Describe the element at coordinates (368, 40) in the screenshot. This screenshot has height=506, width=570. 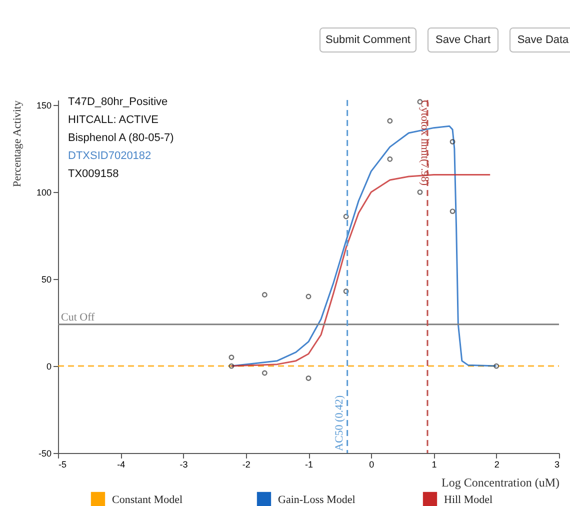
I see `text: Submit Comment` at that location.